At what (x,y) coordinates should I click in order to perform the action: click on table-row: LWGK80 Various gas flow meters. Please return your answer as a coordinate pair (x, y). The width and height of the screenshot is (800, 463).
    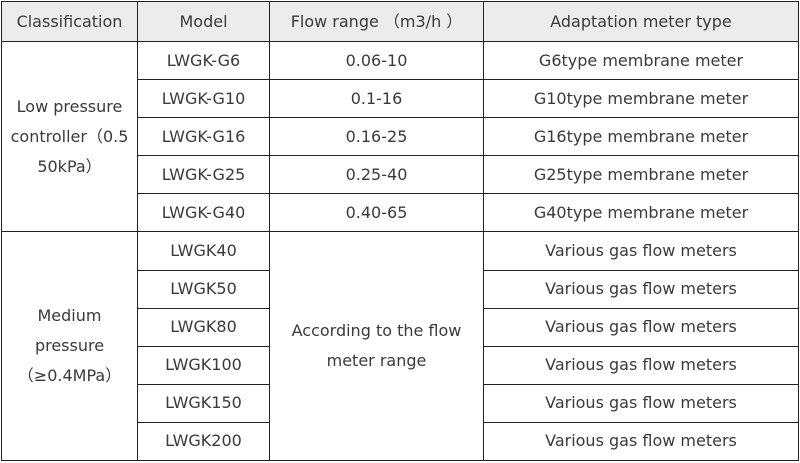
    Looking at the image, I should click on (400, 327).